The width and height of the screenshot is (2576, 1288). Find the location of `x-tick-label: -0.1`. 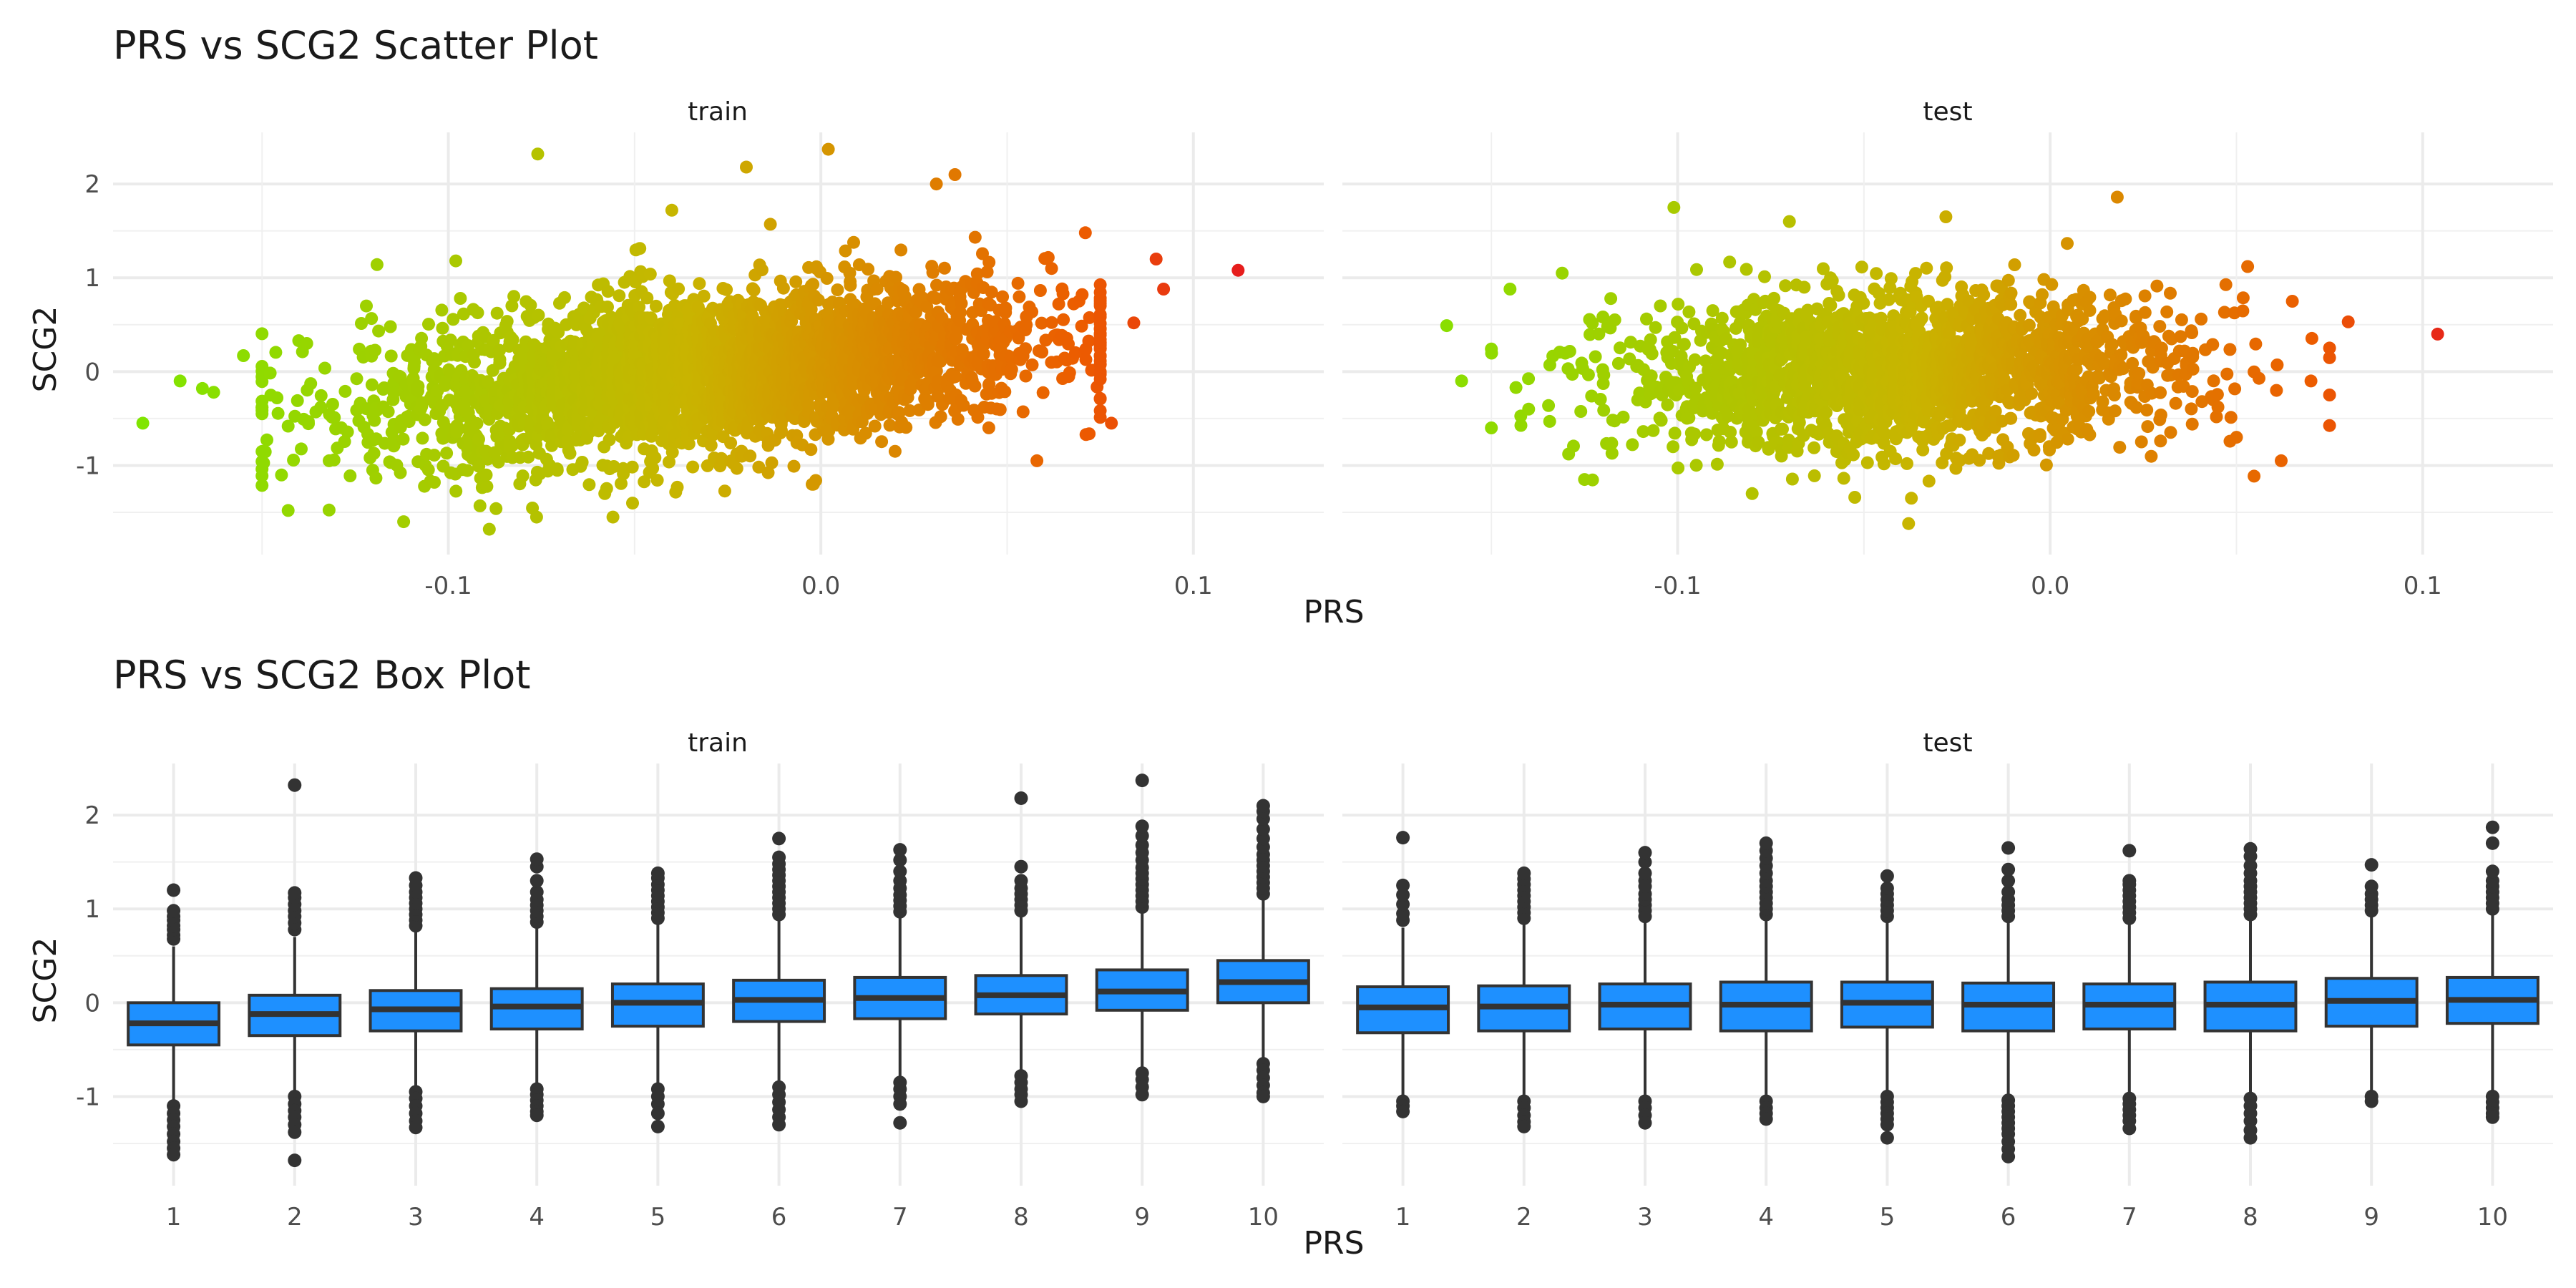

x-tick-label: -0.1 is located at coordinates (1677, 586).